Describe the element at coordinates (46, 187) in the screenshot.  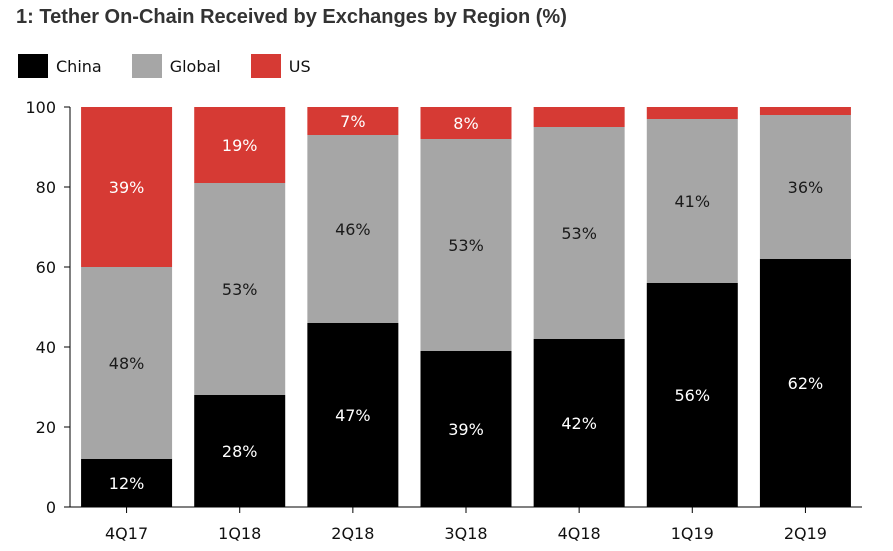
I see `y-tick-label: 80` at that location.